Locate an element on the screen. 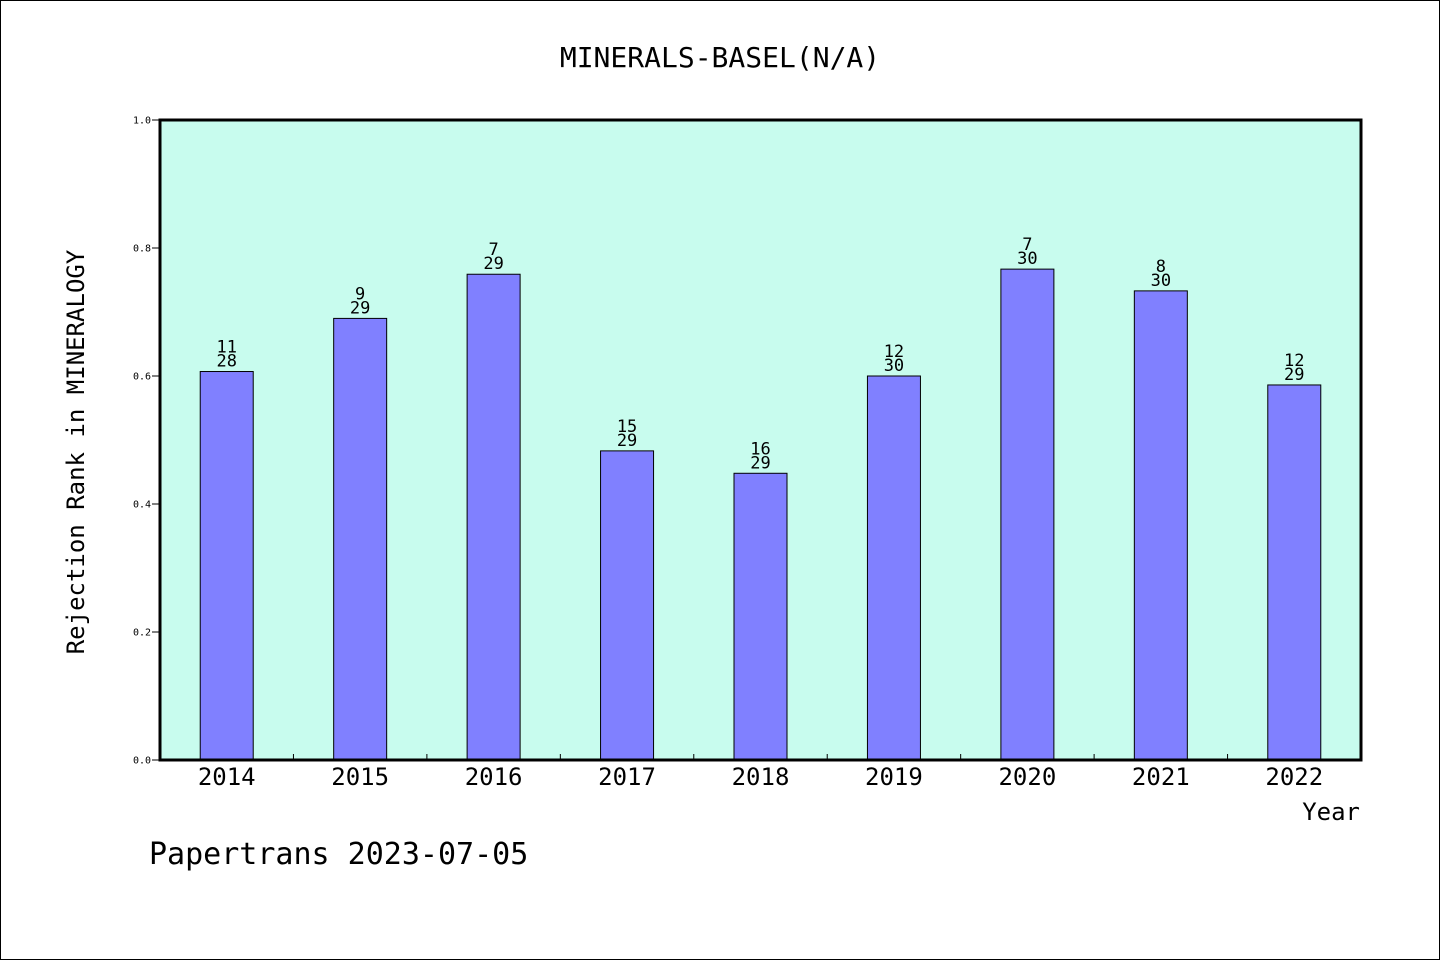  bar-label-top: 11 is located at coordinates (226, 348).